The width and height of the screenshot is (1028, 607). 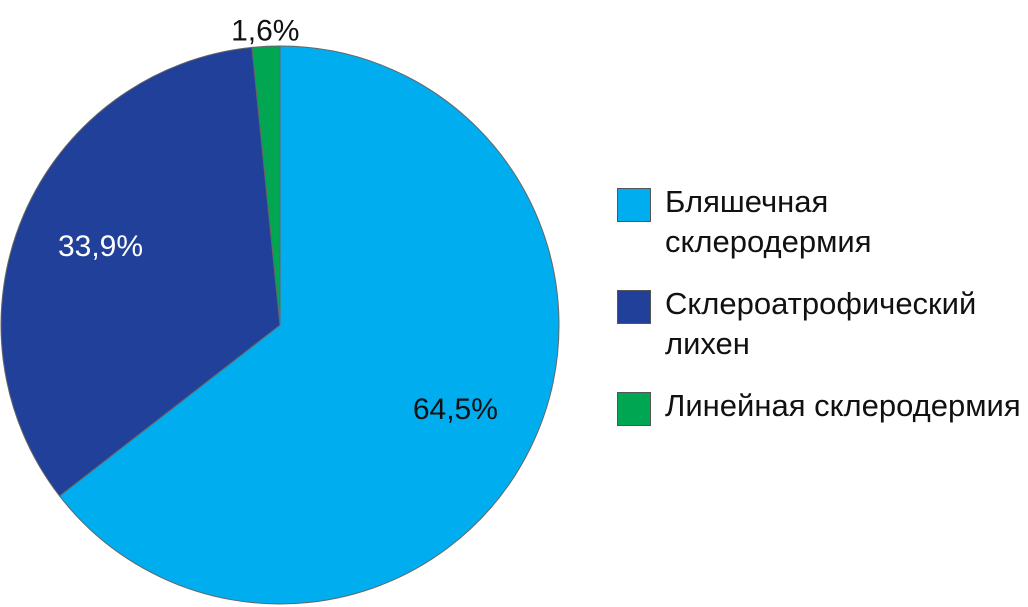 I want to click on legend-item: Линейная склеродермия, so click(x=822, y=406).